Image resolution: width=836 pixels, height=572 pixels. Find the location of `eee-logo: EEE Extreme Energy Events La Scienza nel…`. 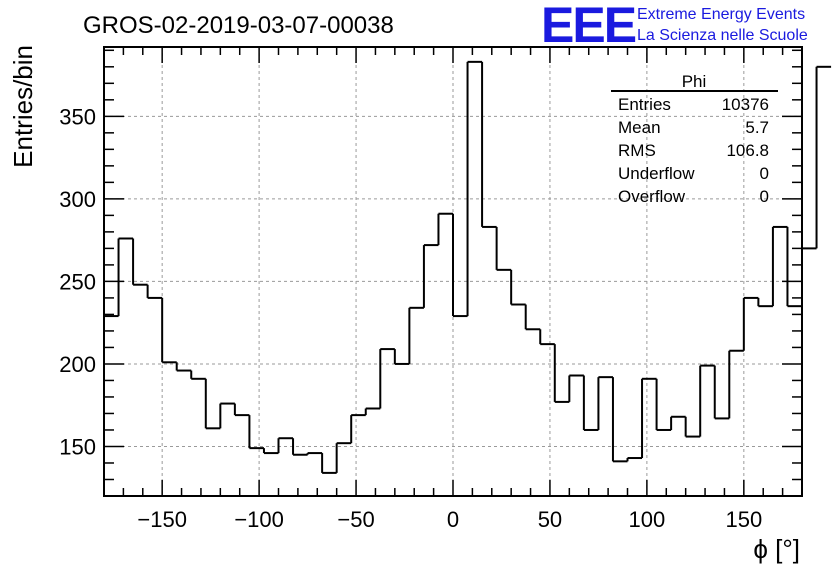

eee-logo: EEE Extreme Energy Events La Scienza nel… is located at coordinates (674, 26).